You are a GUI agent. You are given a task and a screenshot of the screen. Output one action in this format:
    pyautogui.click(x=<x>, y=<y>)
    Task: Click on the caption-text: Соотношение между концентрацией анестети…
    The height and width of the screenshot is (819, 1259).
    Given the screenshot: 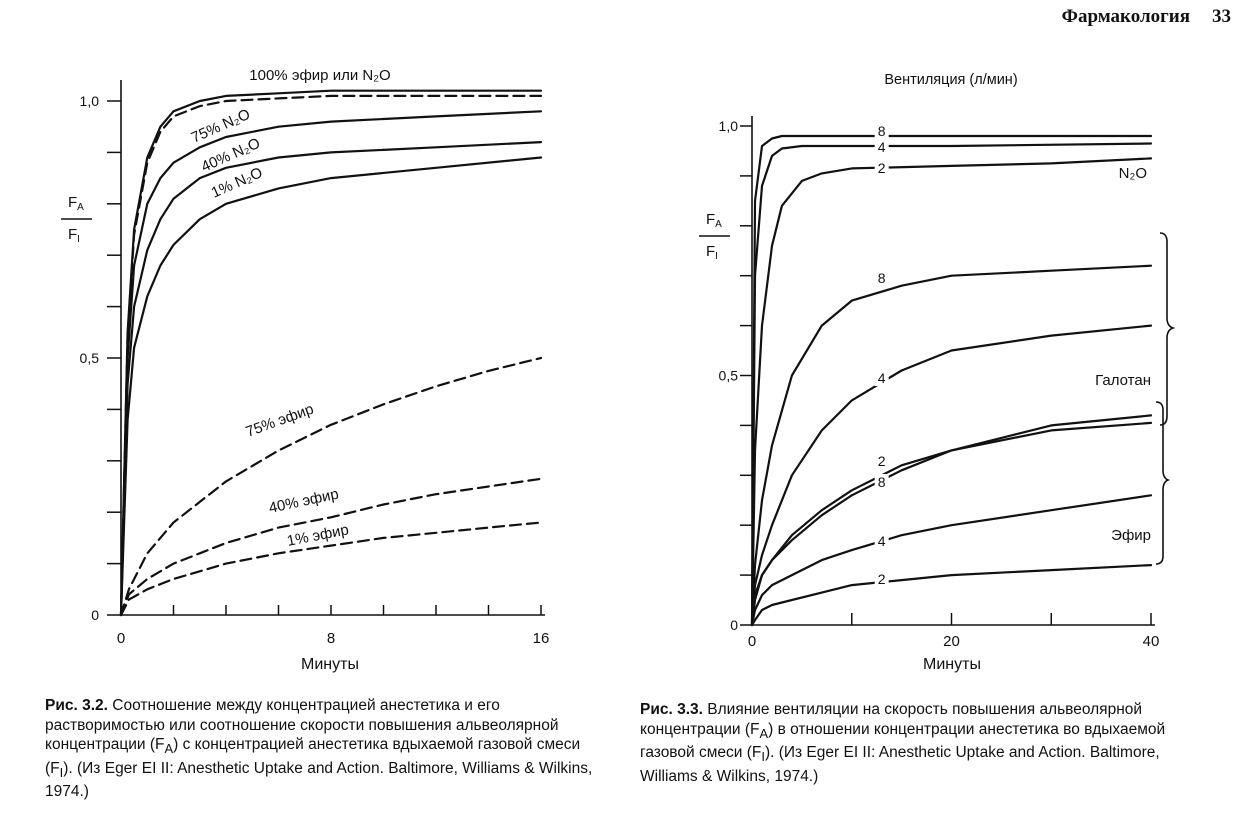 What is the action you would take?
    pyautogui.click(x=302, y=725)
    